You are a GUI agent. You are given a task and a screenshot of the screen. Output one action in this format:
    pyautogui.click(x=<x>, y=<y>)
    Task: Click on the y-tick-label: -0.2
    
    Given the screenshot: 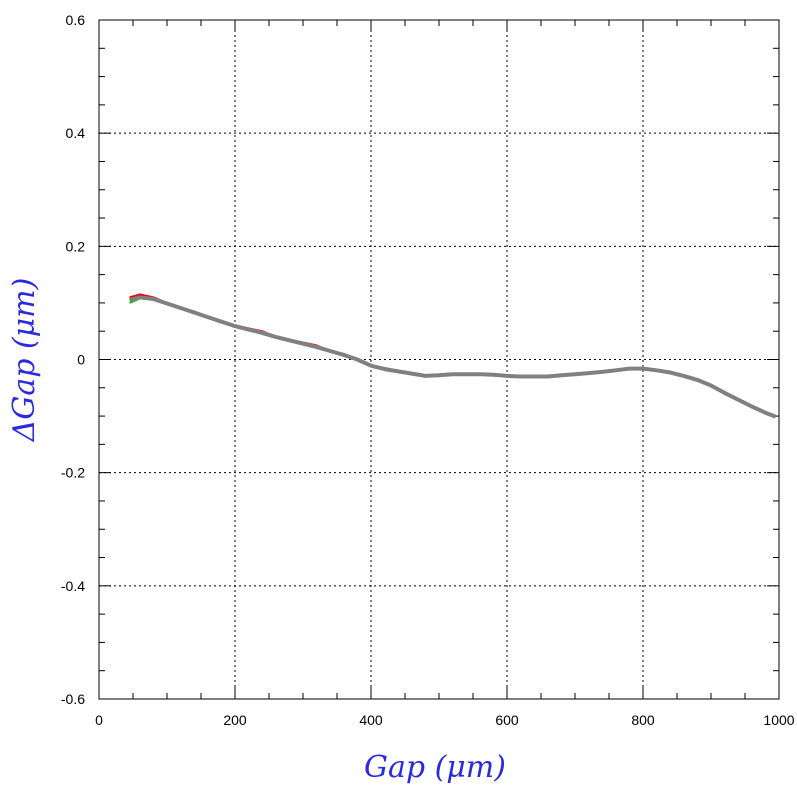 What is the action you would take?
    pyautogui.click(x=73, y=473)
    